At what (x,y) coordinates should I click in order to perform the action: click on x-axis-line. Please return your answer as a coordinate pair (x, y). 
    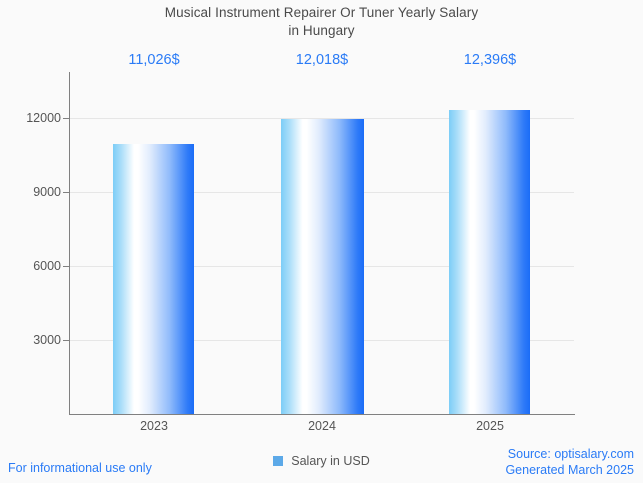
    Looking at the image, I should click on (322, 414).